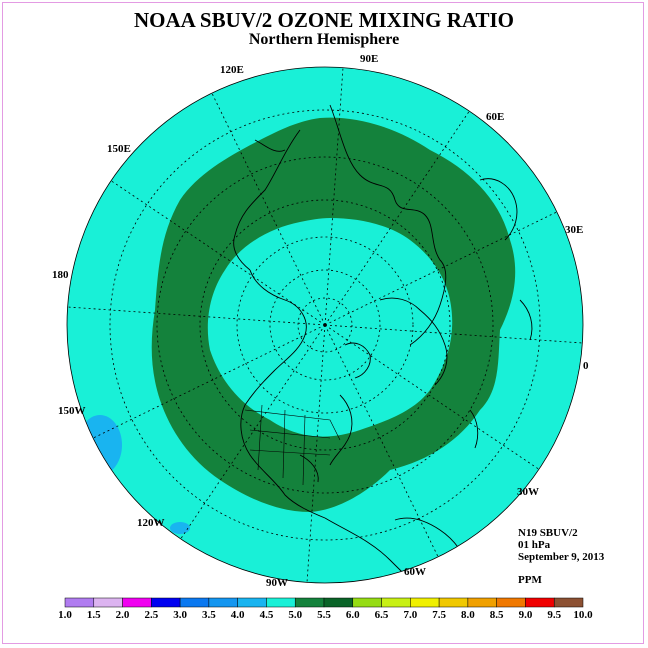 The image size is (648, 648). I want to click on info-instrument: N19 SBUV/2, so click(548, 533).